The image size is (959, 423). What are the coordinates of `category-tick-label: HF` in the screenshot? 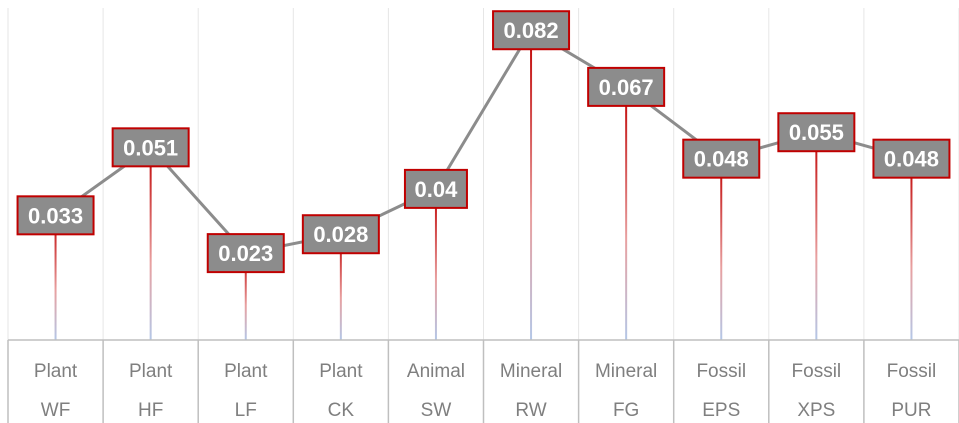 It's located at (150, 410).